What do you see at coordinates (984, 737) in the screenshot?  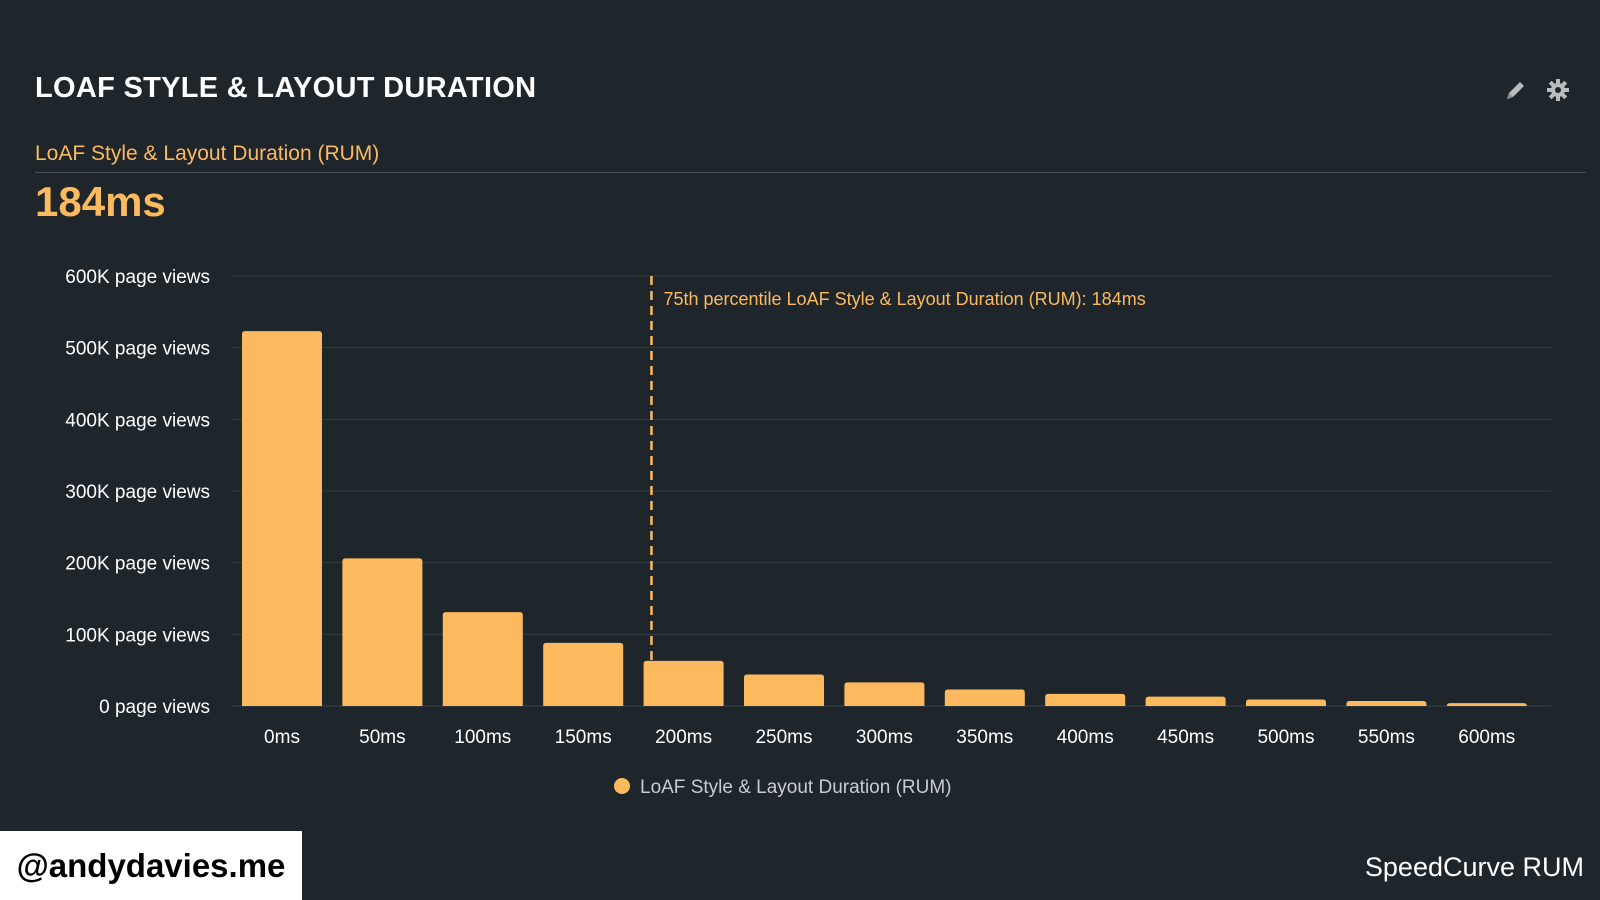 I see `x-tick-label: 350ms` at bounding box center [984, 737].